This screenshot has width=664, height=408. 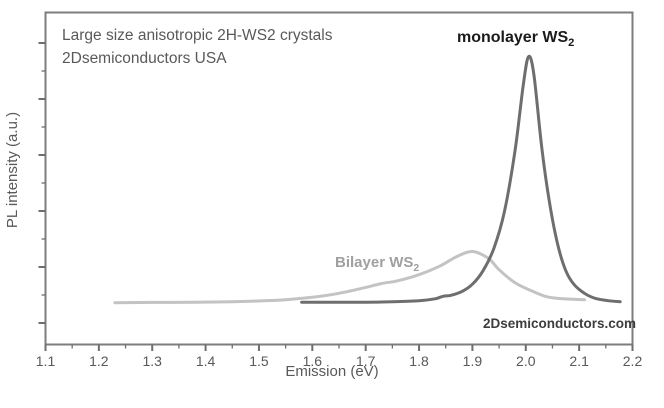 What do you see at coordinates (633, 361) in the screenshot?
I see `x-axis-tick-label: 2.2` at bounding box center [633, 361].